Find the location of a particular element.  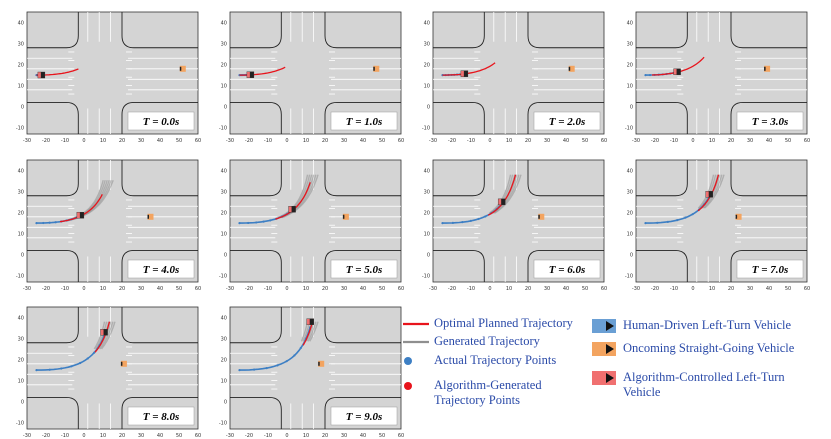

x-tick-label: -20 is located at coordinates (46, 436).